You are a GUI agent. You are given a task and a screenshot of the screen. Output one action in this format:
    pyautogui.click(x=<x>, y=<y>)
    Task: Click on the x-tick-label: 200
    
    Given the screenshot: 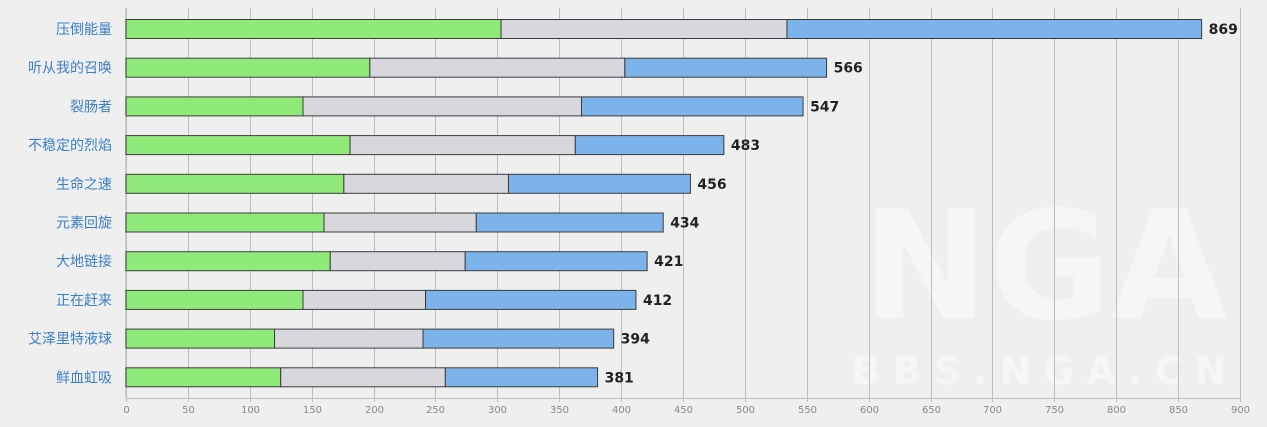 What is the action you would take?
    pyautogui.click(x=374, y=410)
    